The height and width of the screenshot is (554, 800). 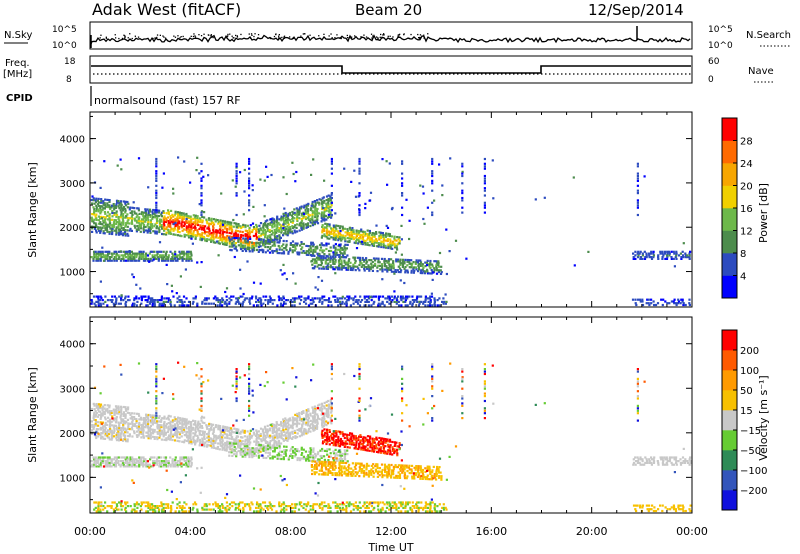 I want to click on nsky-trace, so click(x=390, y=37).